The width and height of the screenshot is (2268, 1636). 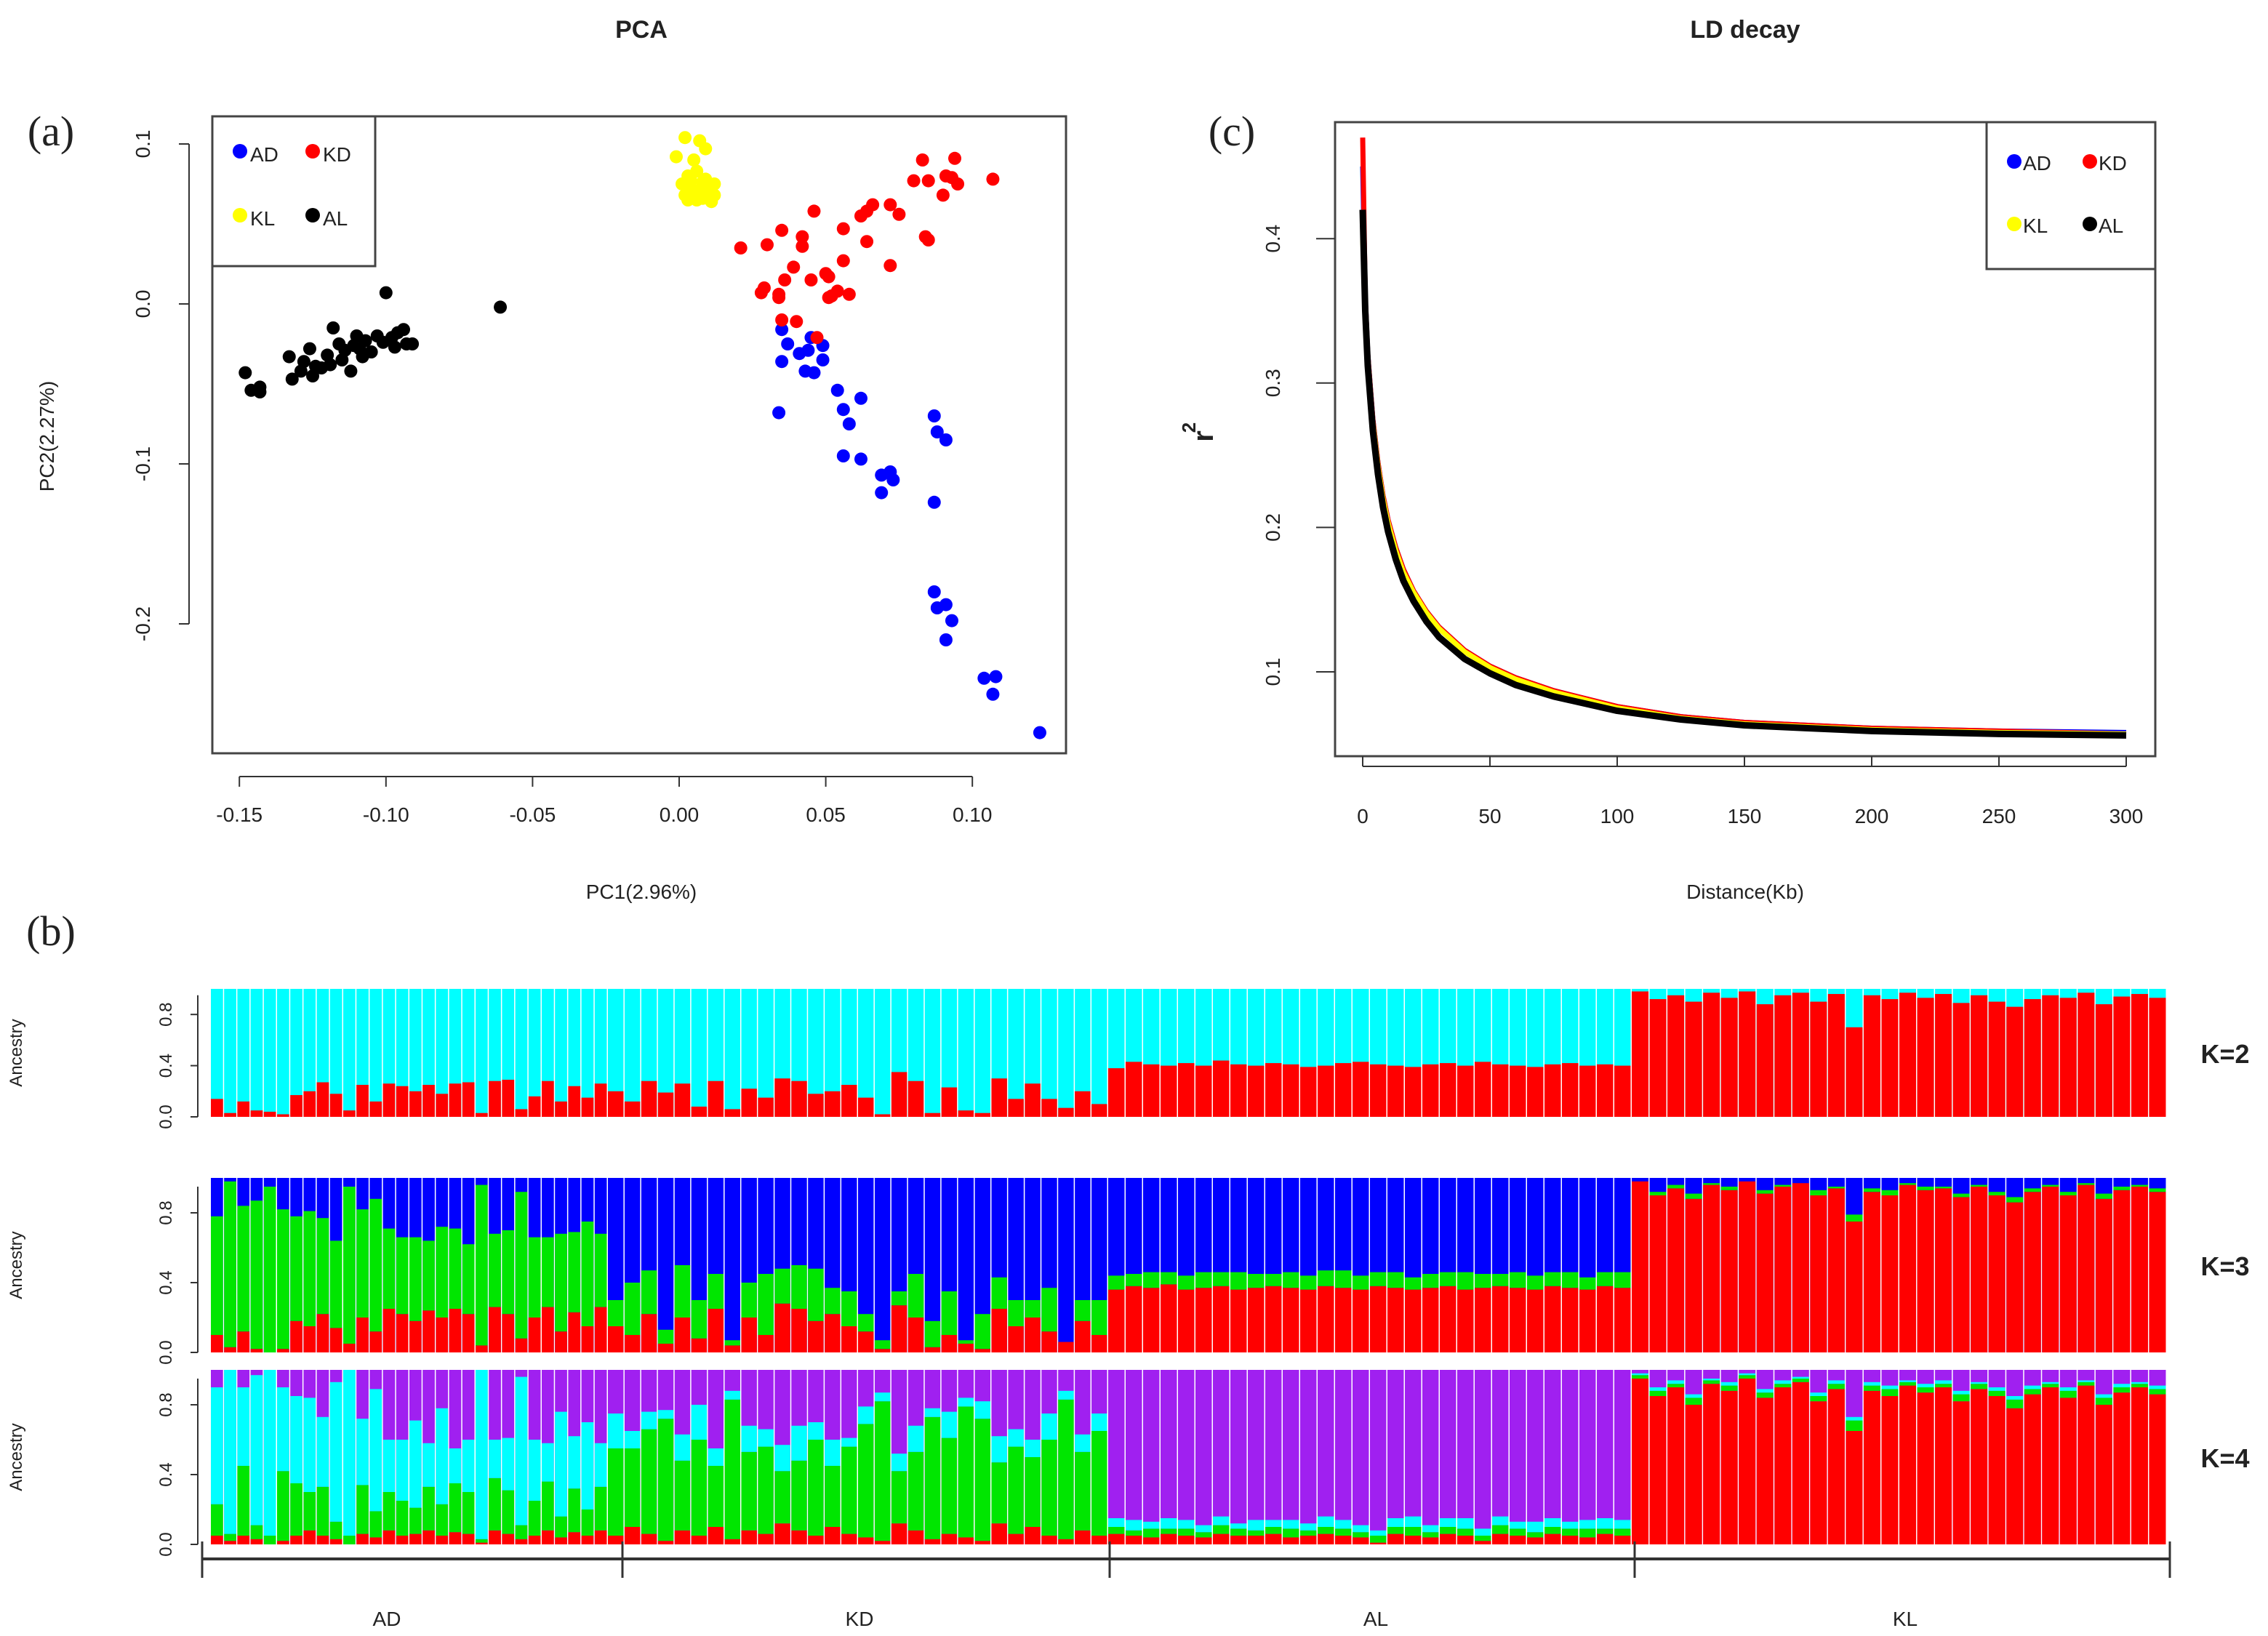 What do you see at coordinates (1745, 816) in the screenshot?
I see `ld-x-tick-label: 150` at bounding box center [1745, 816].